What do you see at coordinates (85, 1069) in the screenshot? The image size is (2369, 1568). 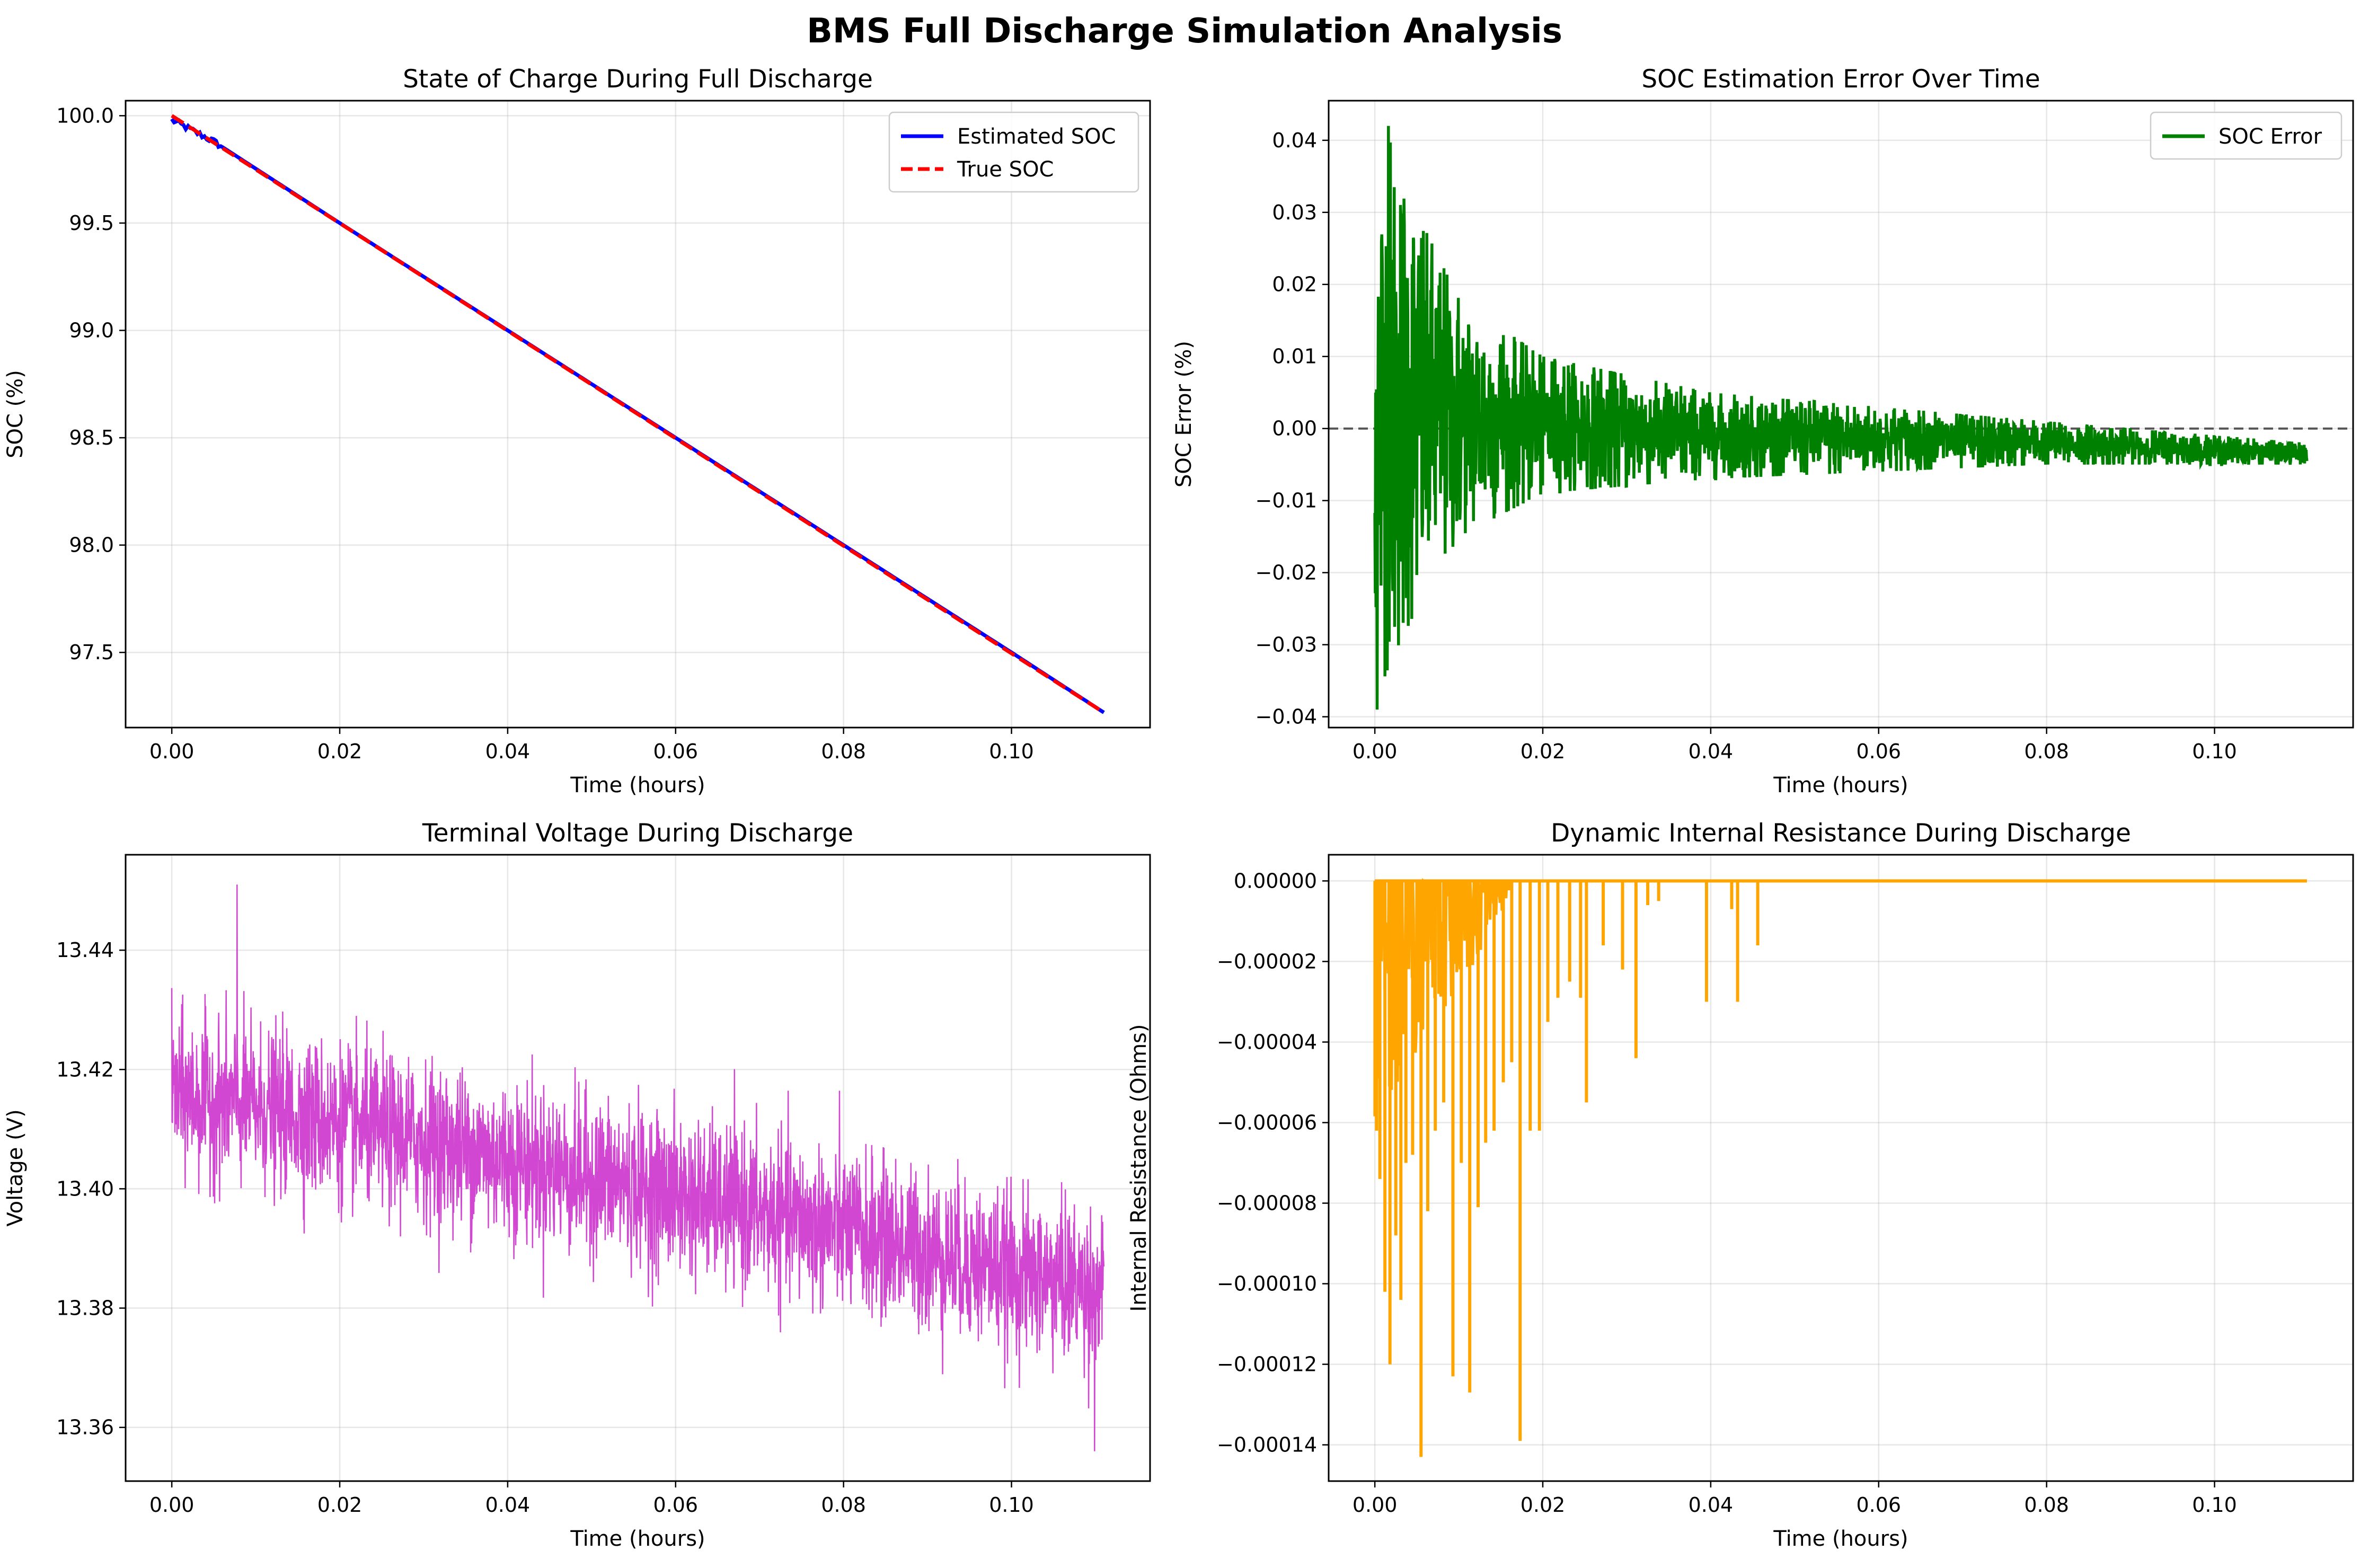 I see `y-tick-label: 13.42` at bounding box center [85, 1069].